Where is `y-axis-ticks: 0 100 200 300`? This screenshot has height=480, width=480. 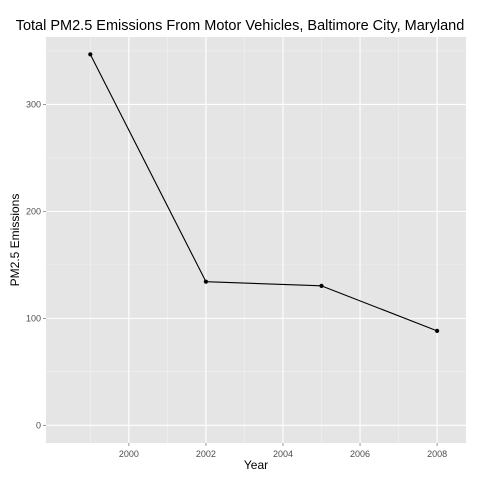 y-axis-ticks: 0 100 200 300 is located at coordinates (36, 264).